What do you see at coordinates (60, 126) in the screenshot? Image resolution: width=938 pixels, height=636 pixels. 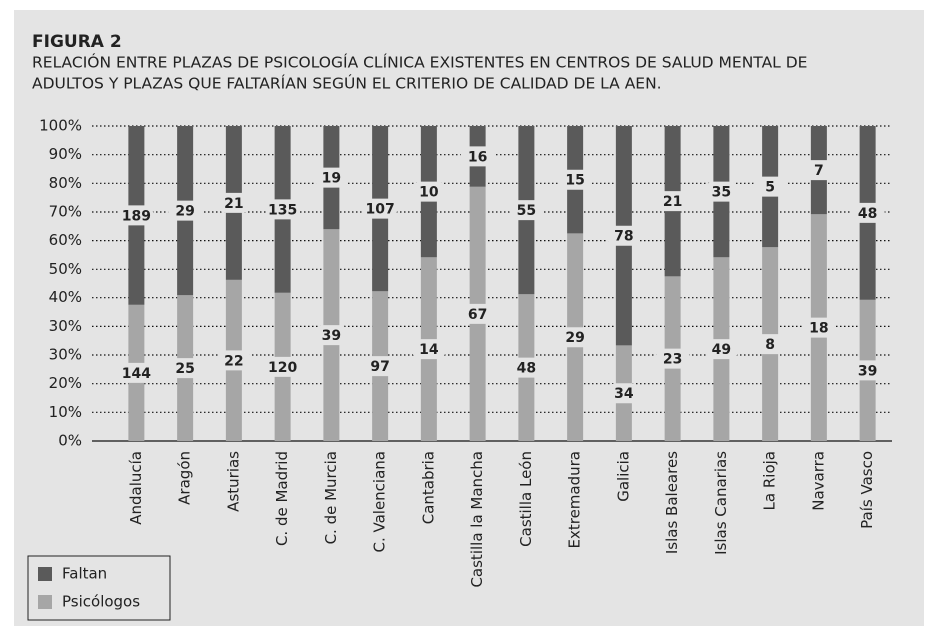 I see `y-tick-label: 100%` at bounding box center [60, 126].